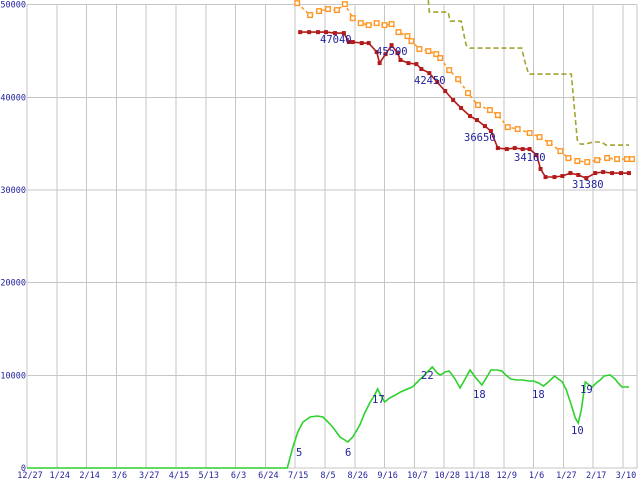  Describe the element at coordinates (430, 81) in the screenshot. I see `price-label: 42450` at that location.